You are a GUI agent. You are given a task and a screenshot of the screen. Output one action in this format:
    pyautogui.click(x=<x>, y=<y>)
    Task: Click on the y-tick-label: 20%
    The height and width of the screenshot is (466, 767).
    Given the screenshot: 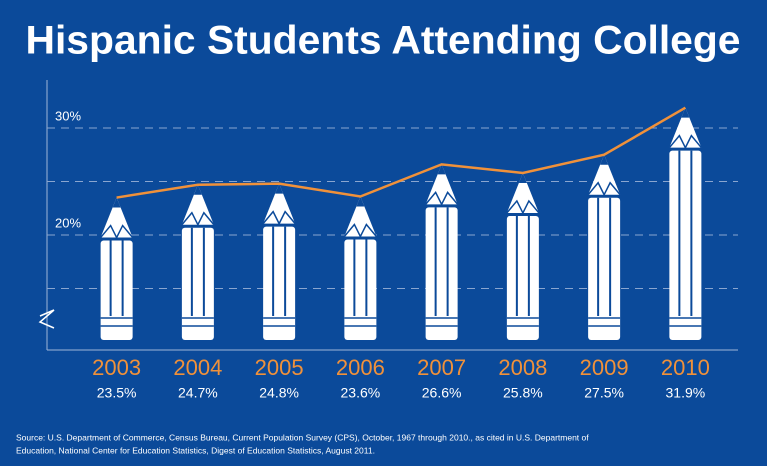 What is the action you would take?
    pyautogui.click(x=68, y=222)
    